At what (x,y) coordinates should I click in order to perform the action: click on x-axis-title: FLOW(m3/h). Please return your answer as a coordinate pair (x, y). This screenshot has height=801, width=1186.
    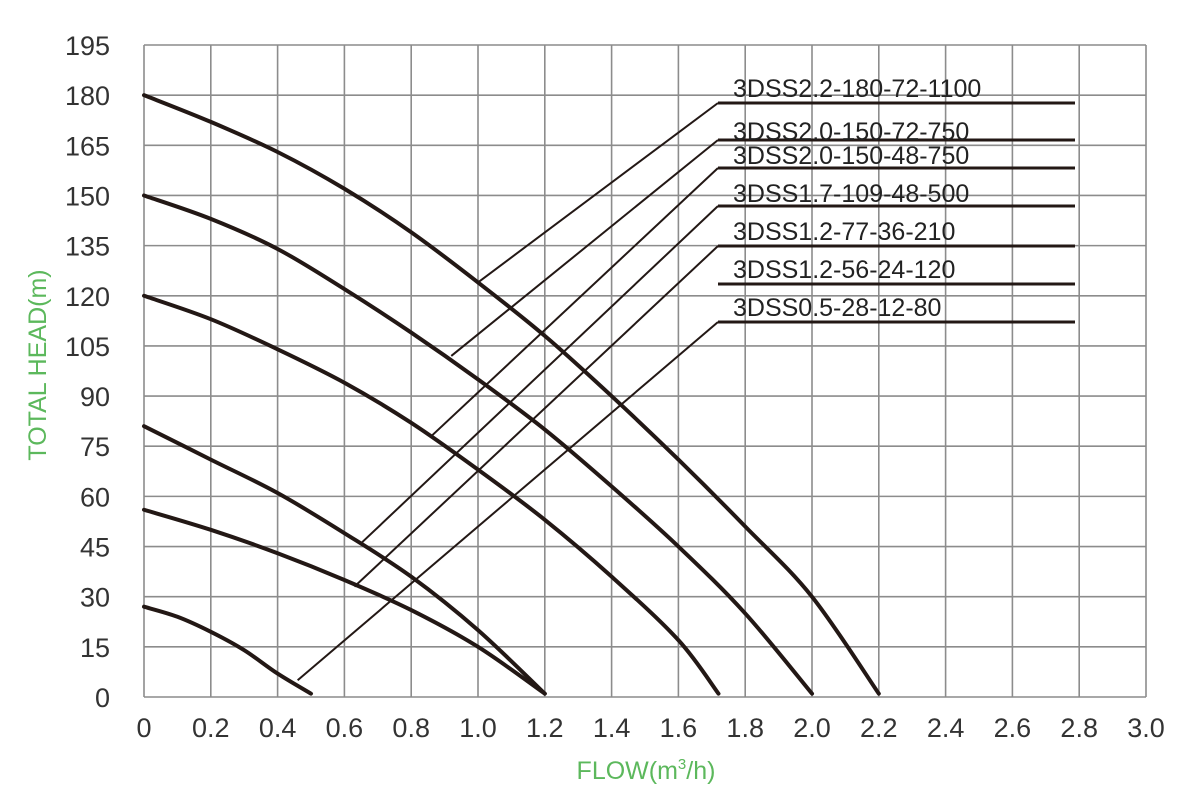
    Looking at the image, I should click on (646, 770).